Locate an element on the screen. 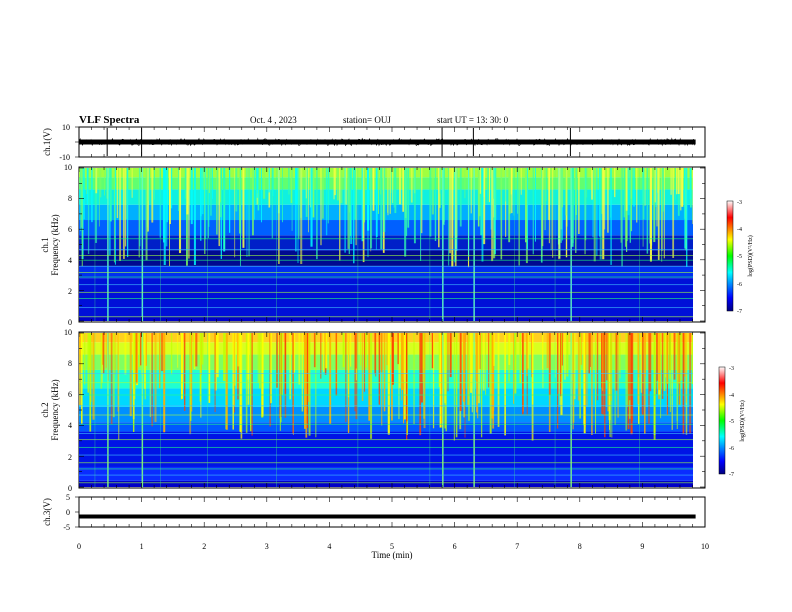 The image size is (792, 612). spec1-ytick-label: 0 is located at coordinates (70, 322).